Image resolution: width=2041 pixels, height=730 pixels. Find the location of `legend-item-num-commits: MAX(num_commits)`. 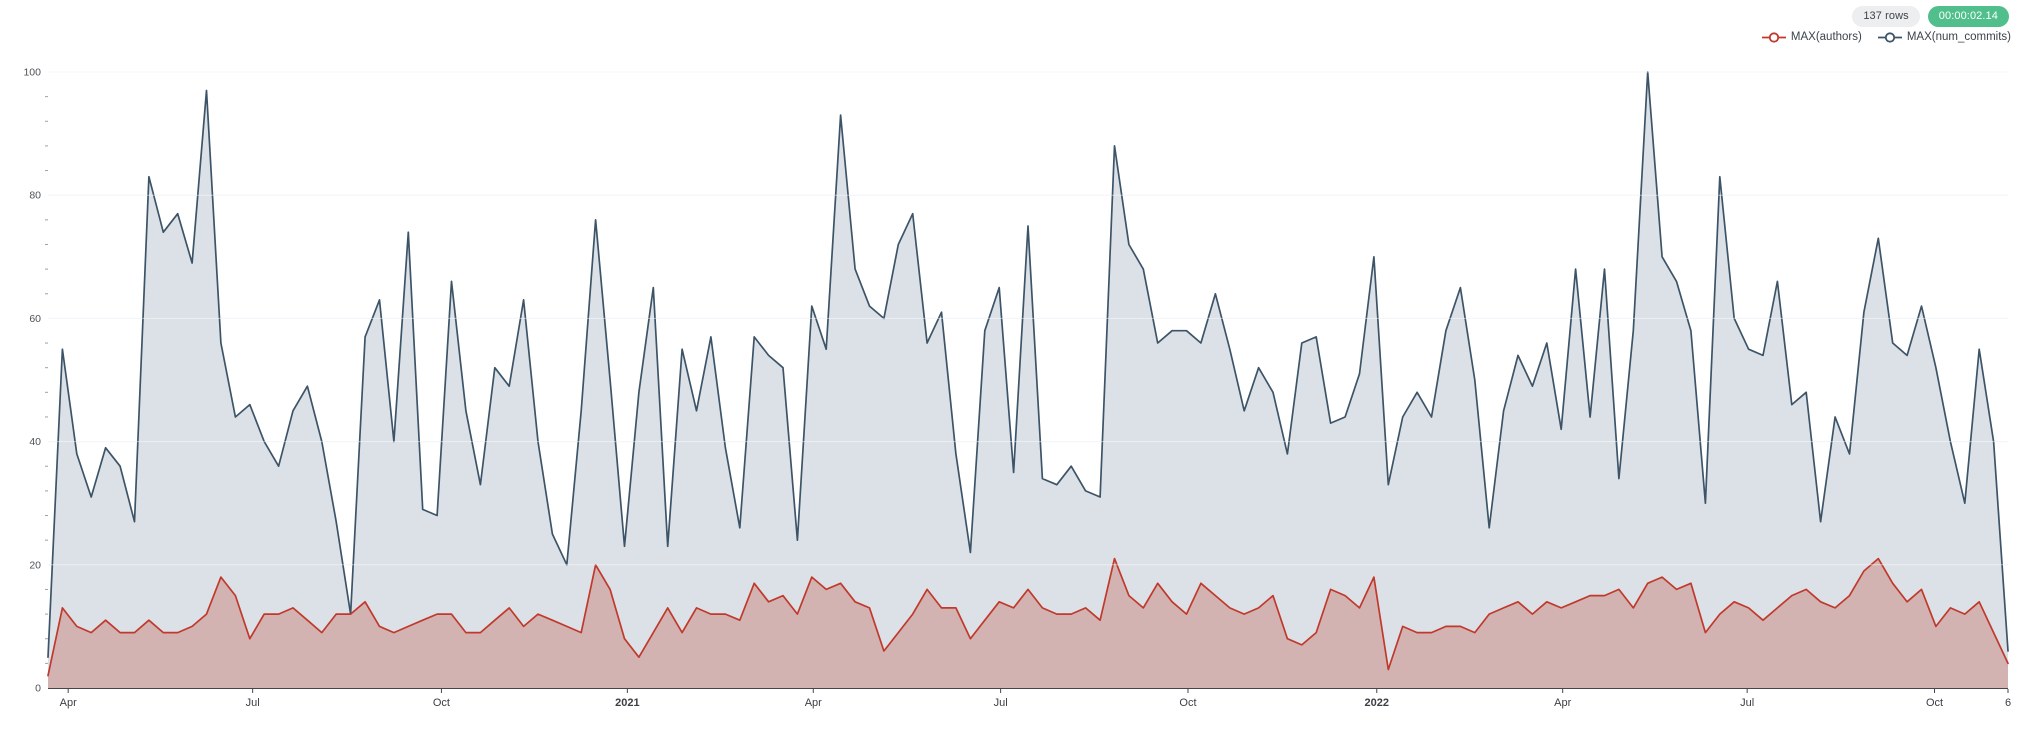

legend-item-num-commits: MAX(num_commits) is located at coordinates (1944, 37).